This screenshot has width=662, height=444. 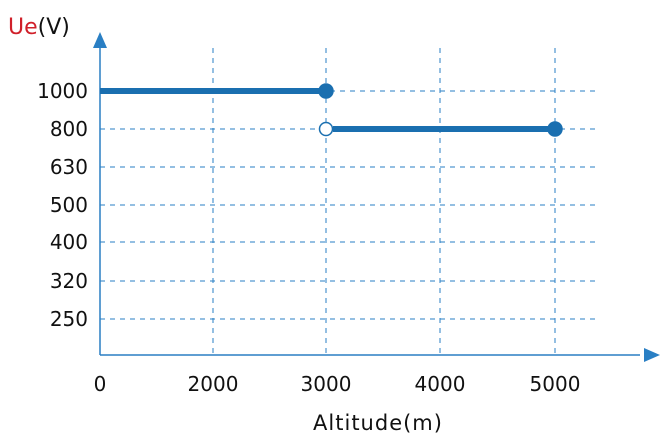 I want to click on x-tick-label-4000: 4000, so click(x=440, y=384).